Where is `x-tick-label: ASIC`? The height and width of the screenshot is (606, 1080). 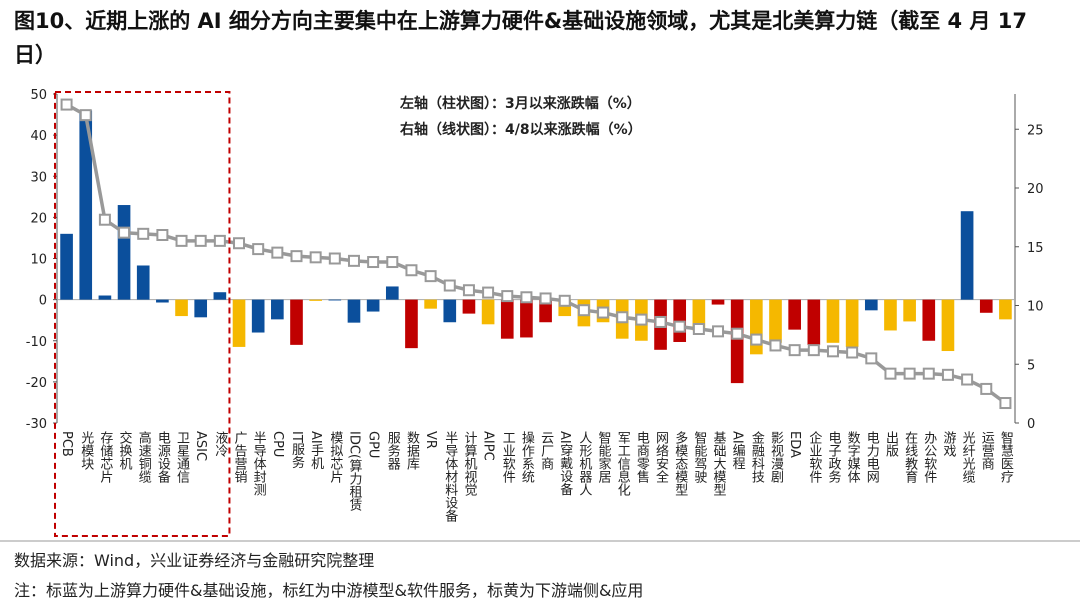 x-tick-label: ASIC is located at coordinates (200, 446).